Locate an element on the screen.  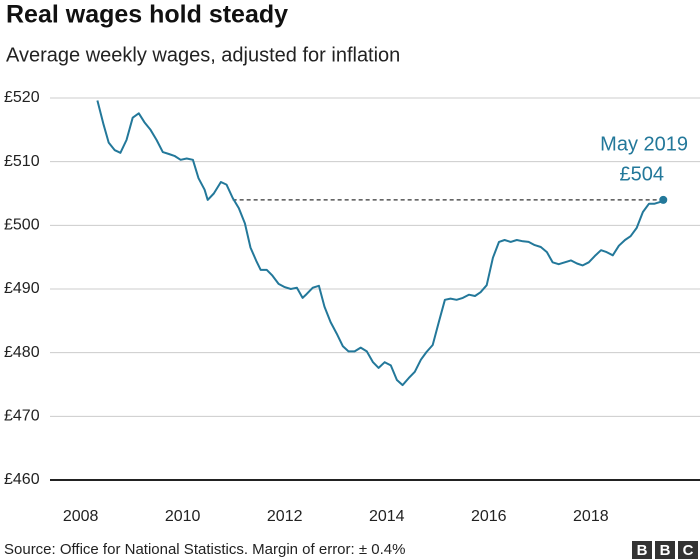
x-tick-label: 2016 is located at coordinates (489, 516).